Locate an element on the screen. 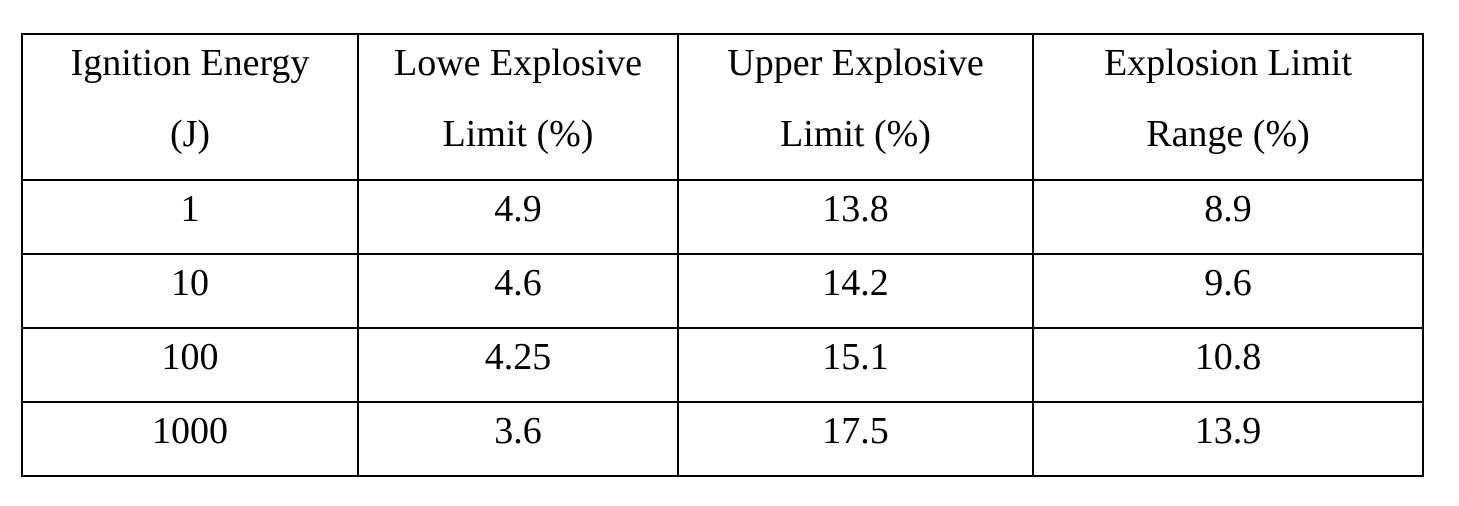 The width and height of the screenshot is (1459, 506). header-line: Range (%) is located at coordinates (1228, 134).